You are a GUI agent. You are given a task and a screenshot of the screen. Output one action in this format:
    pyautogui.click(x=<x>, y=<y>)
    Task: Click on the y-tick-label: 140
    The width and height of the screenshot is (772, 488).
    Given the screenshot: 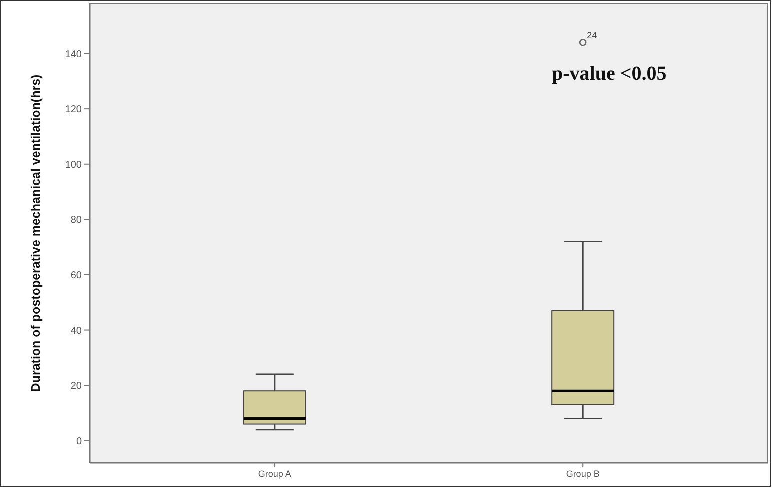 What is the action you would take?
    pyautogui.click(x=73, y=54)
    